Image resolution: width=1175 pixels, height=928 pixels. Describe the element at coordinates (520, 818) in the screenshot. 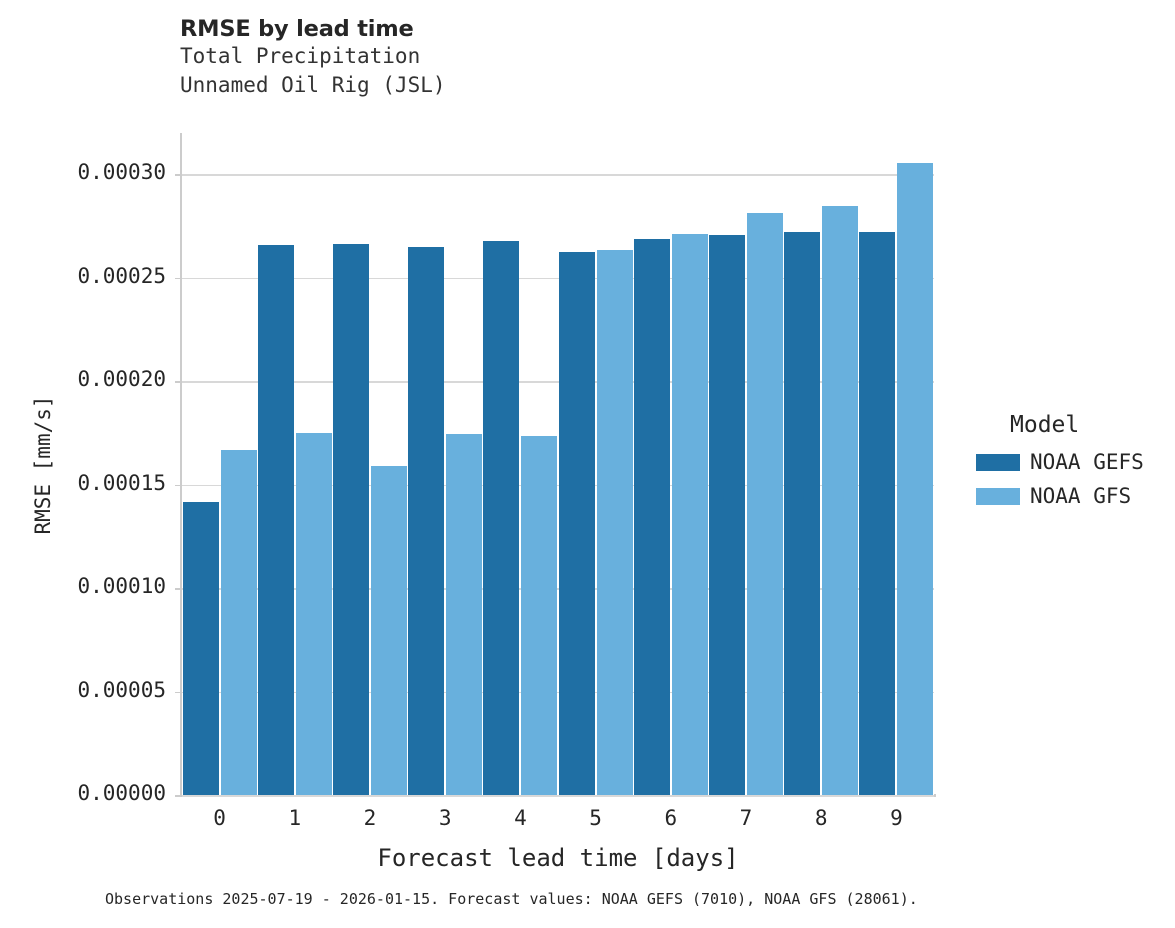

I see `x-tick-label: 4` at that location.